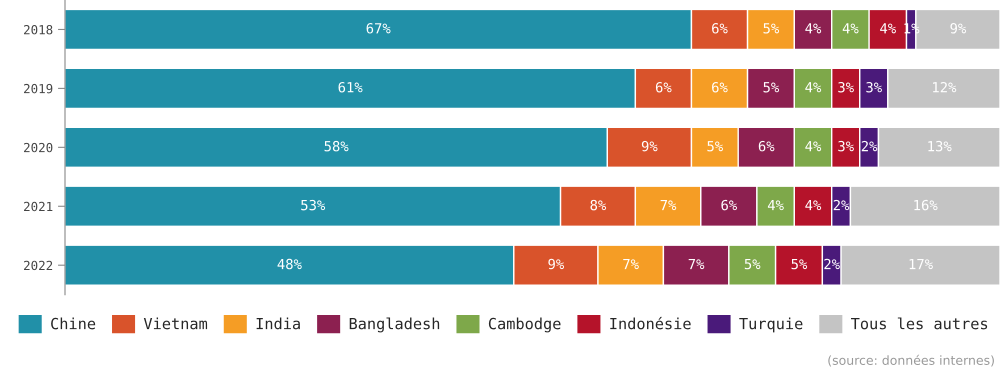 The width and height of the screenshot is (1000, 373). I want to click on legend-label: Cambodge, so click(524, 325).